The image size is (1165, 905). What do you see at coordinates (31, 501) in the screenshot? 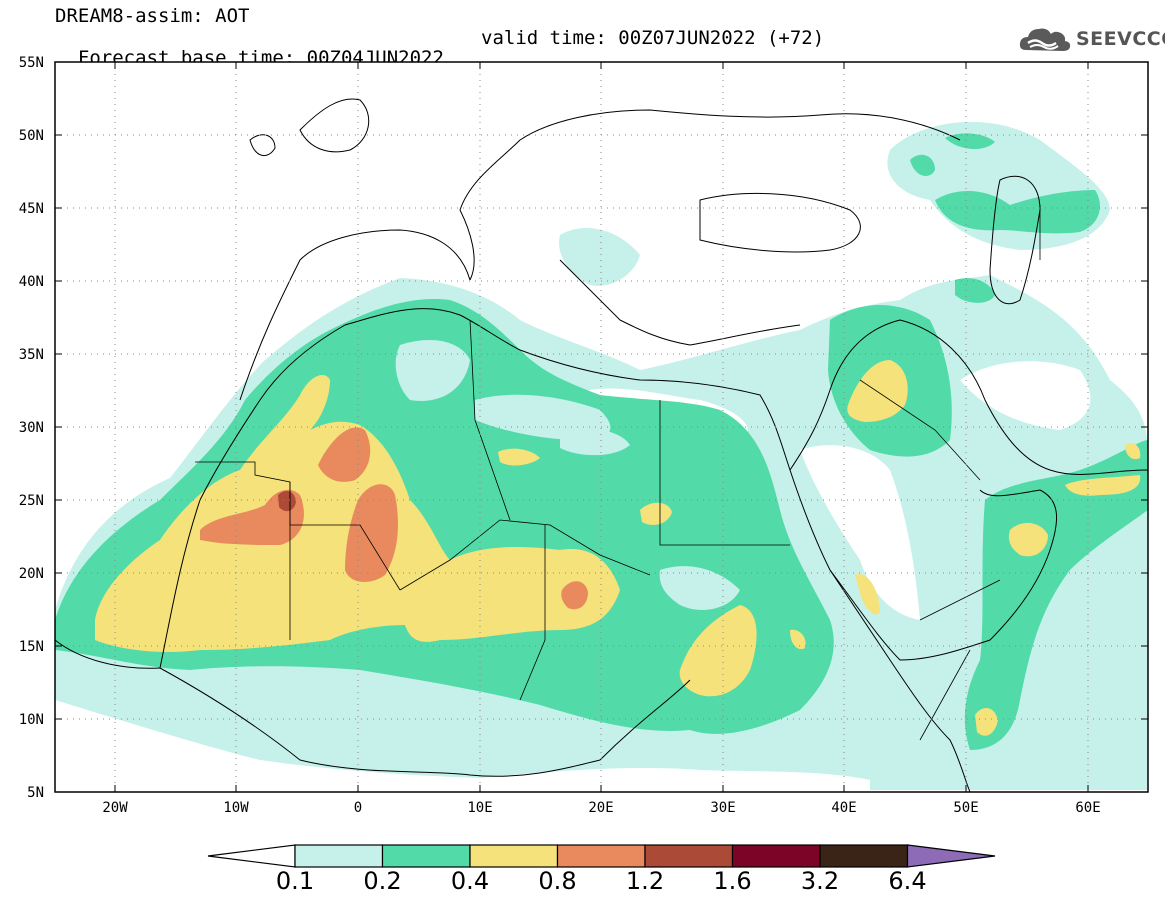
I see `lat-label: 25N` at bounding box center [31, 501].